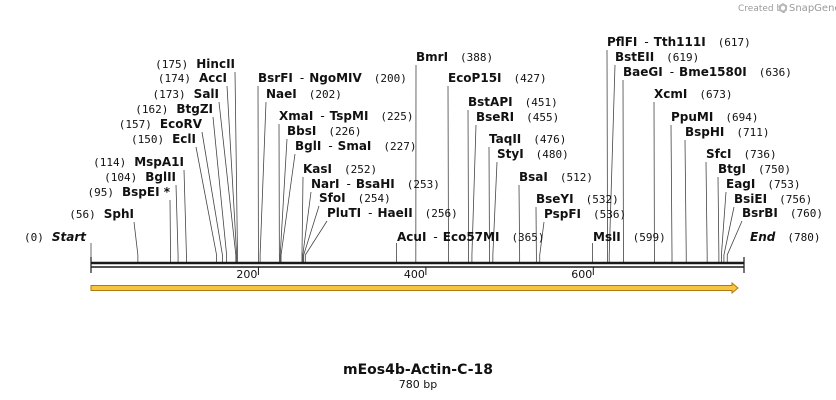  Describe the element at coordinates (101, 192) in the screenshot. I see `site-position: (95)` at that location.